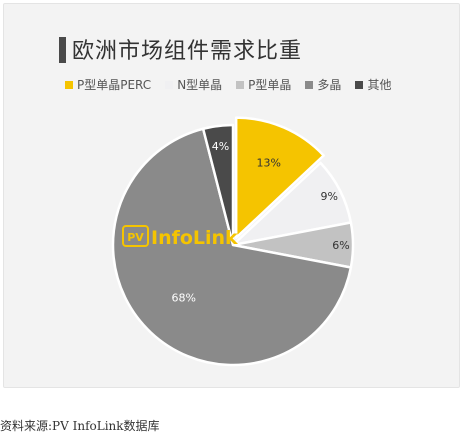  Describe the element at coordinates (329, 85) in the screenshot. I see `legend-label-multi: 多晶` at that location.